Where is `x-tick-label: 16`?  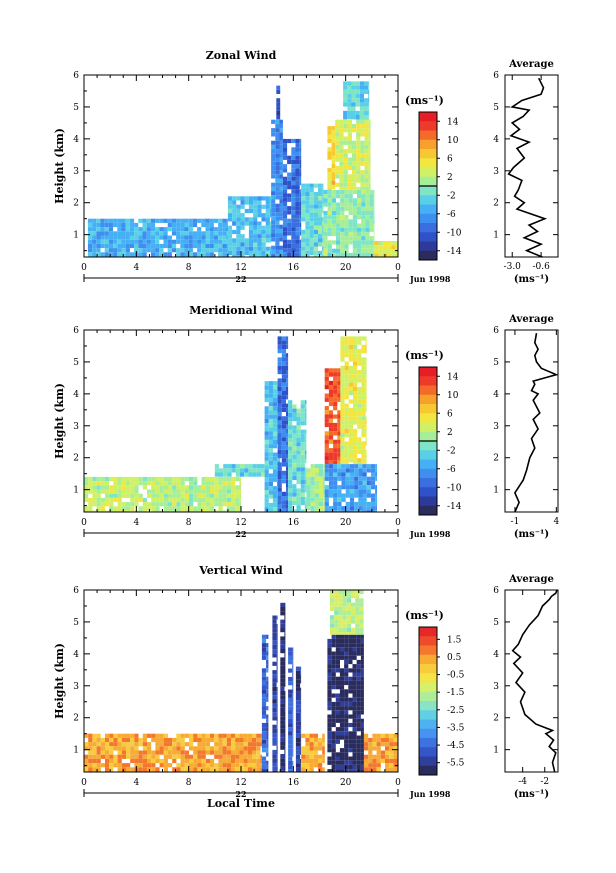 x-tick-label: 16 is located at coordinates (294, 523).